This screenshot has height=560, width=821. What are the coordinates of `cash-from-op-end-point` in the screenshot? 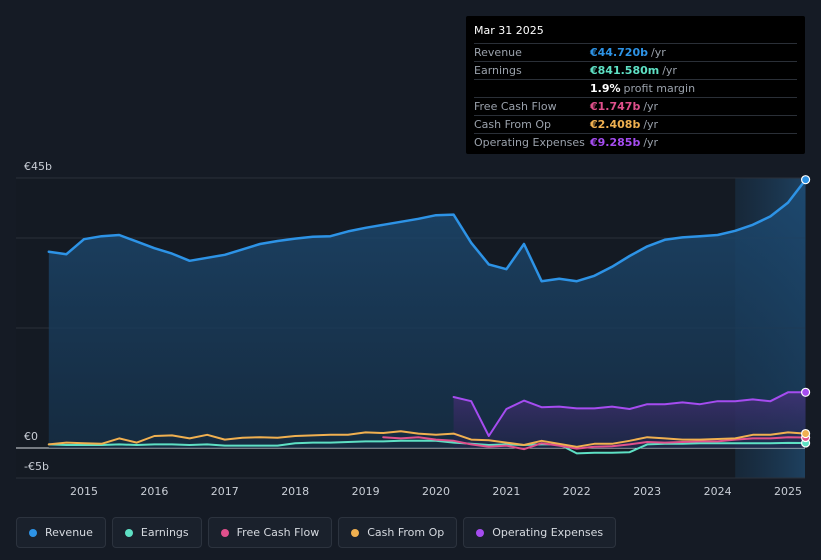 It's located at (805, 433).